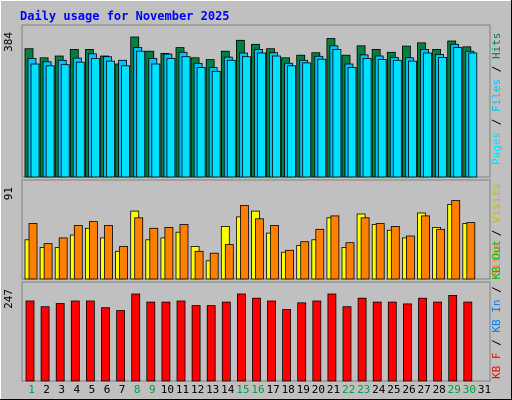 Image resolution: width=512 pixels, height=400 pixels. Describe the element at coordinates (496, 260) in the screenshot. I see `legend-kb-out: KB Out` at that location.